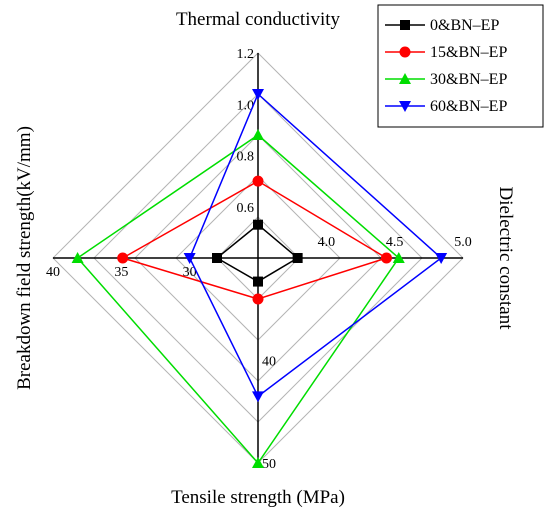  What do you see at coordinates (505, 259) in the screenshot?
I see `axis-title-dielectric: Dielectric constant` at bounding box center [505, 259].